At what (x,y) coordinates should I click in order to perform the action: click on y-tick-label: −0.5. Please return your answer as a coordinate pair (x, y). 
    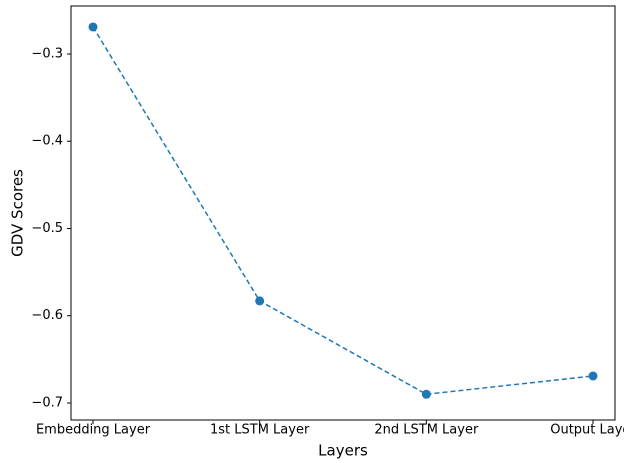
    Looking at the image, I should click on (47, 228).